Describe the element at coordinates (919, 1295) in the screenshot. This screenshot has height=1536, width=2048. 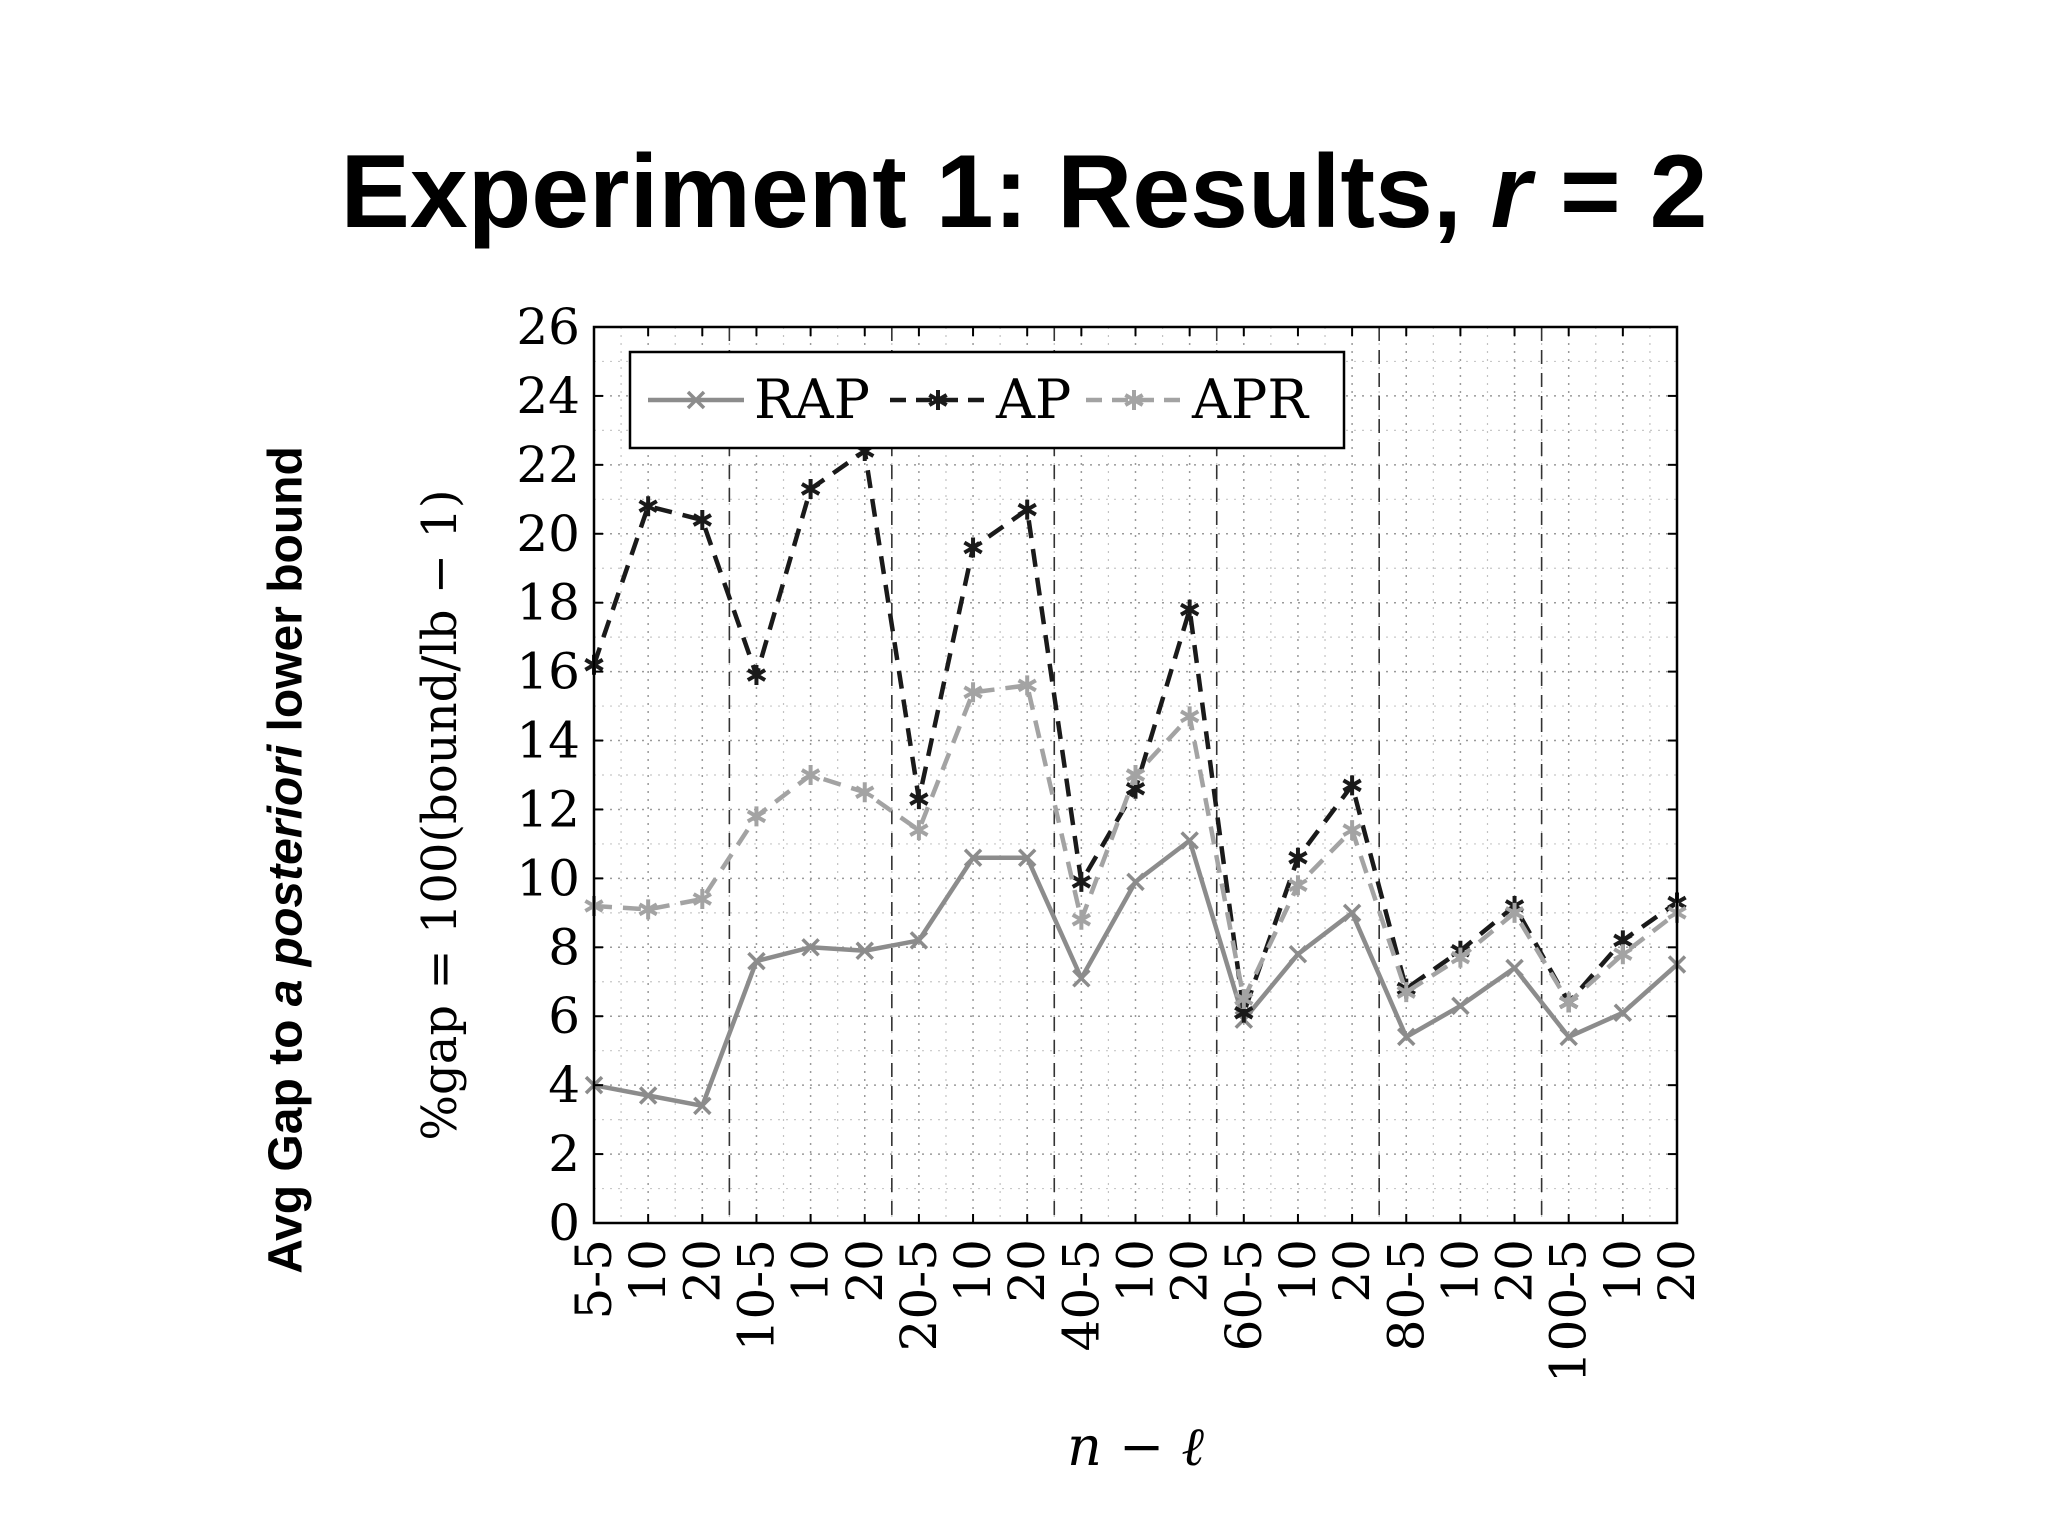
I see `x-tick-label: 20-5` at that location.